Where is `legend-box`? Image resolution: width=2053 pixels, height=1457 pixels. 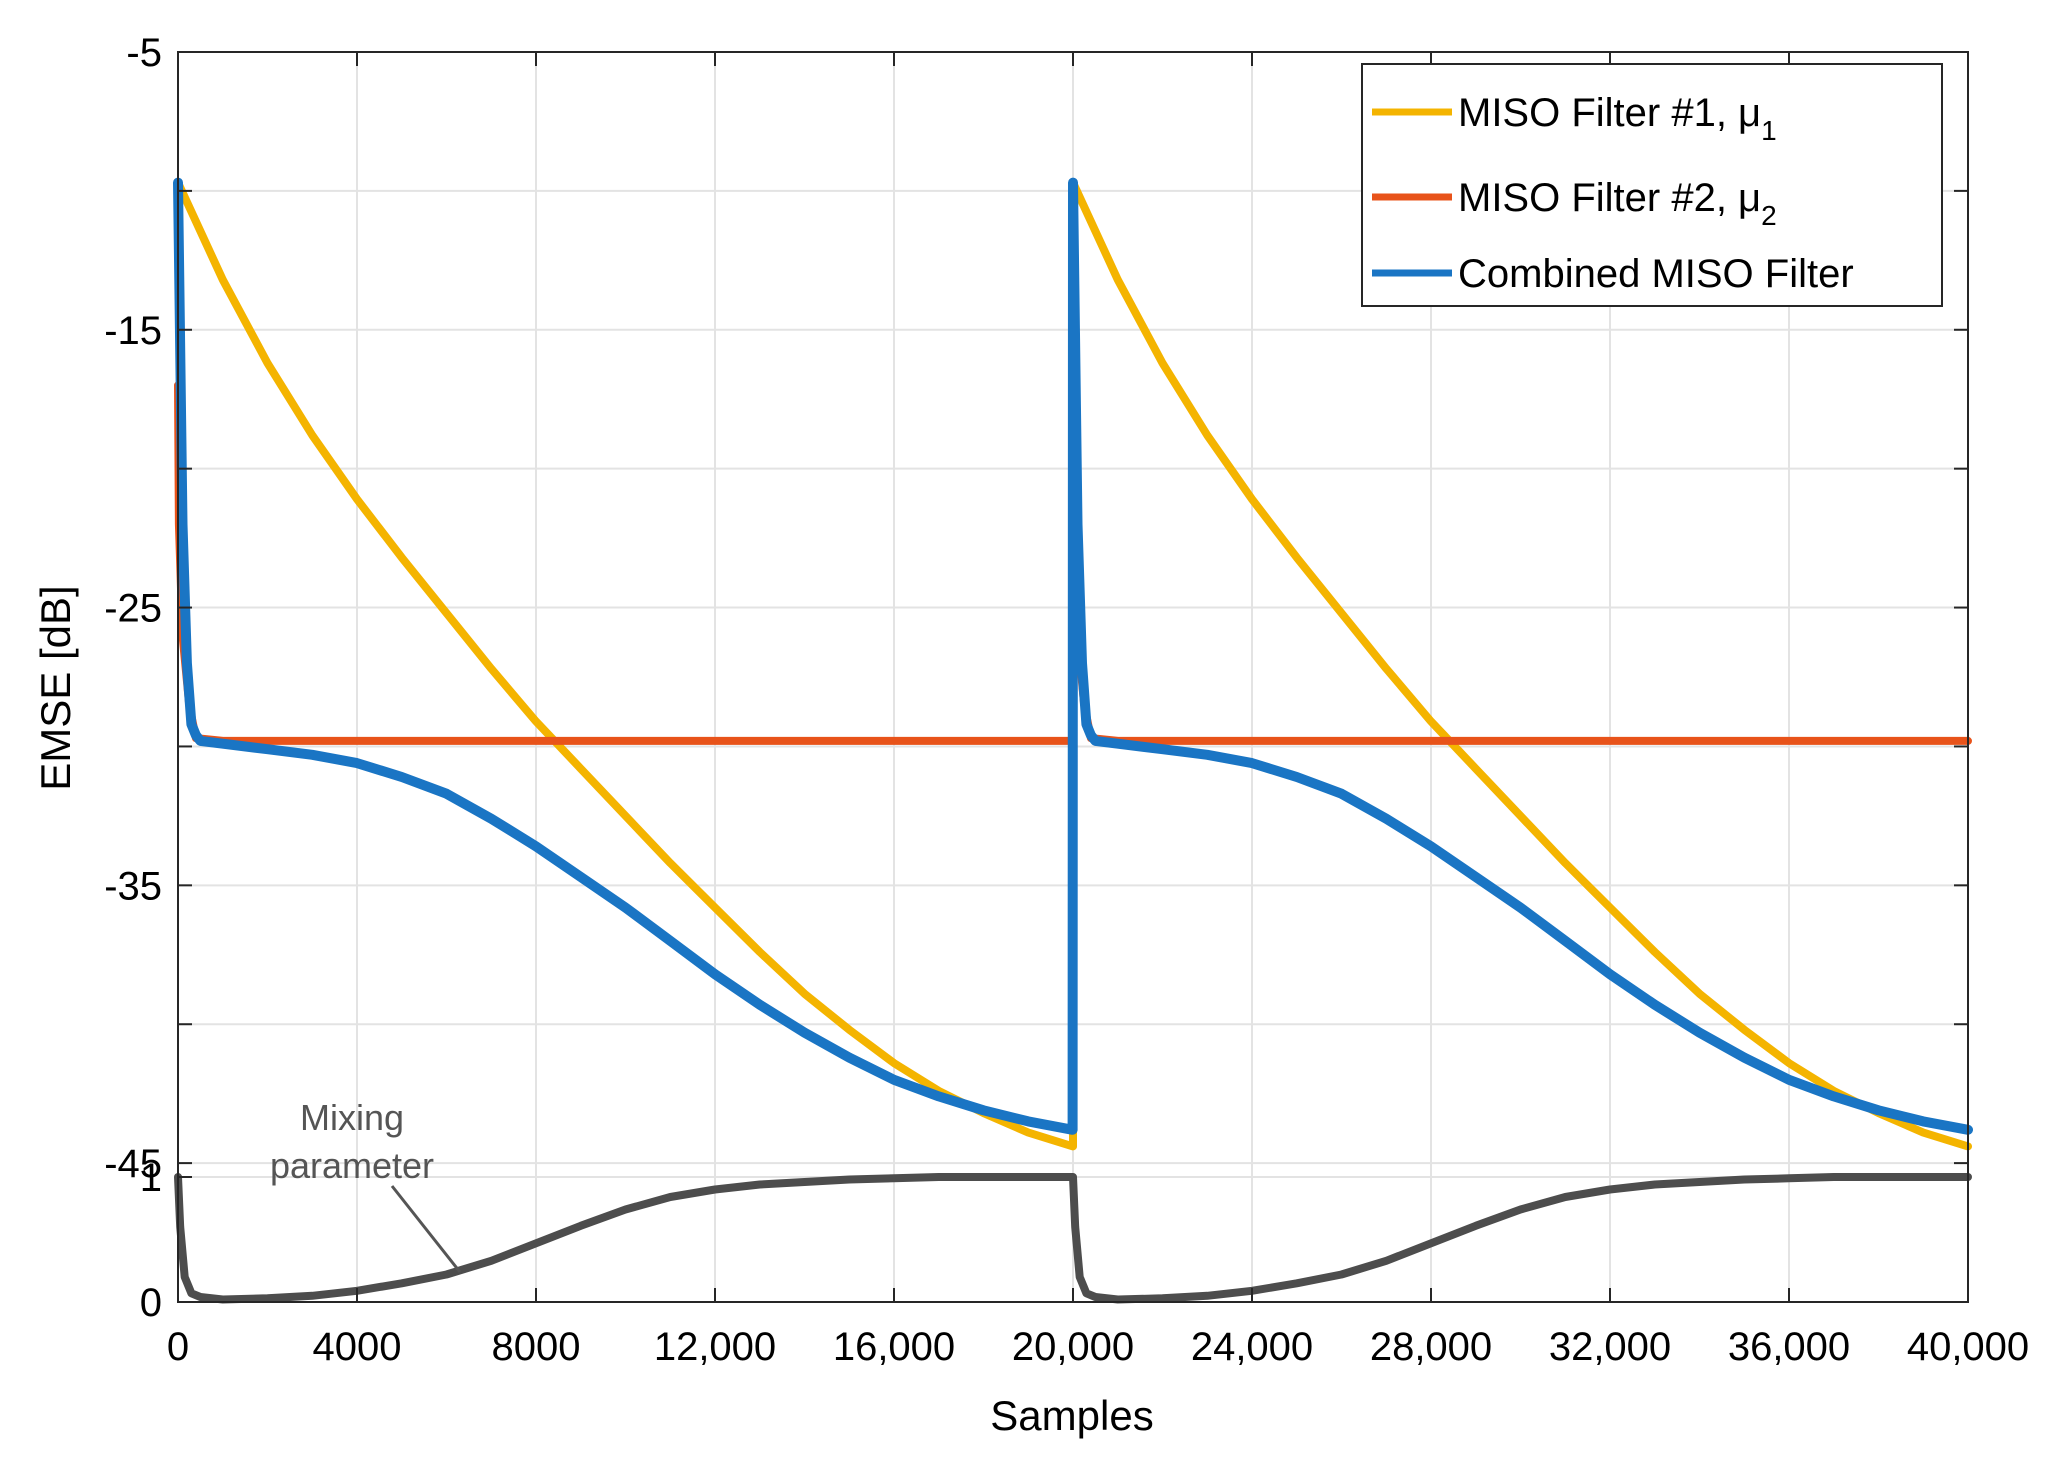 legend-box is located at coordinates (1652, 185).